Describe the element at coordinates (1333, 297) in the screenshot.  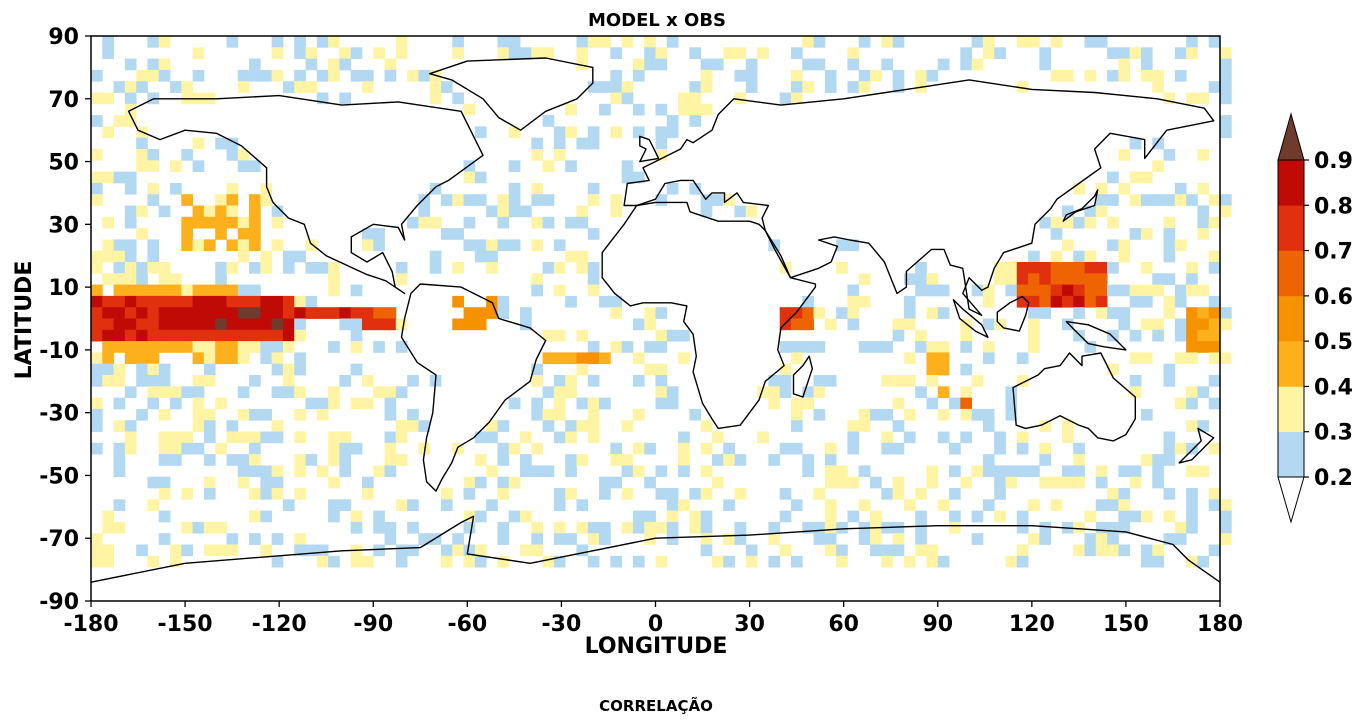
I see `colorbar-tick-label: 0.6` at that location.